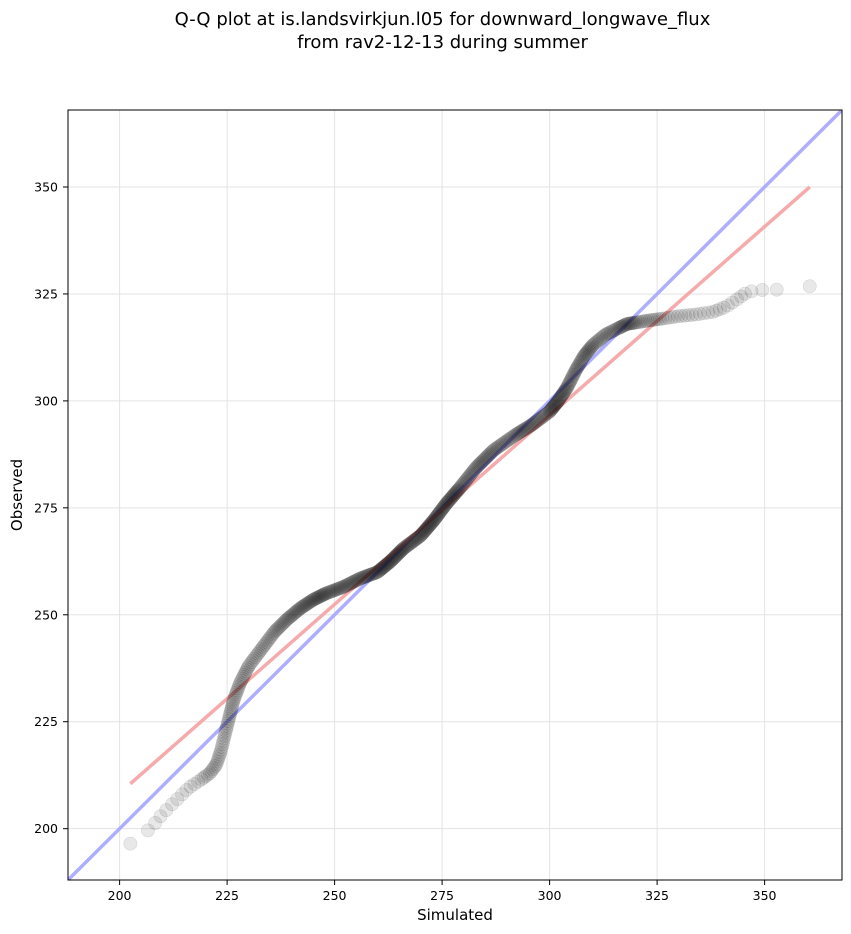 Image resolution: width=851 pixels, height=934 pixels. I want to click on y-tick-label: 225, so click(46, 721).